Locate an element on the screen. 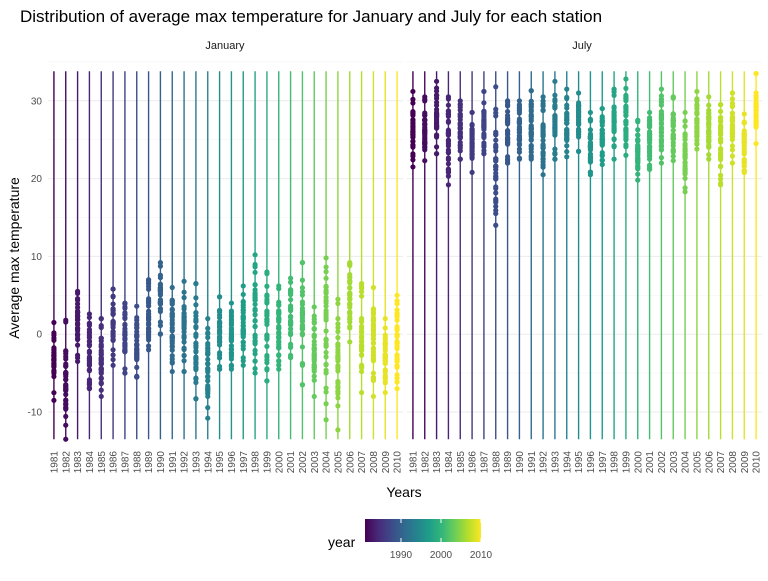  legend-tick-label: 1990 is located at coordinates (401, 555).